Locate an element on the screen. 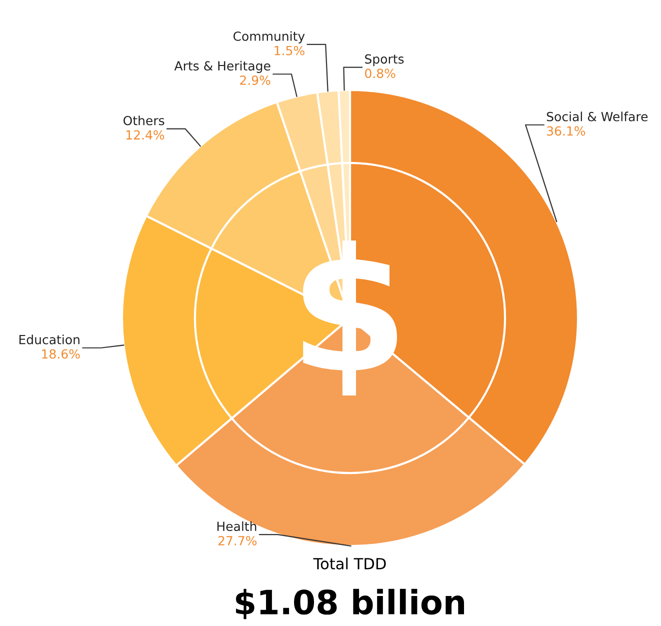  slice-label: Community is located at coordinates (269, 37).